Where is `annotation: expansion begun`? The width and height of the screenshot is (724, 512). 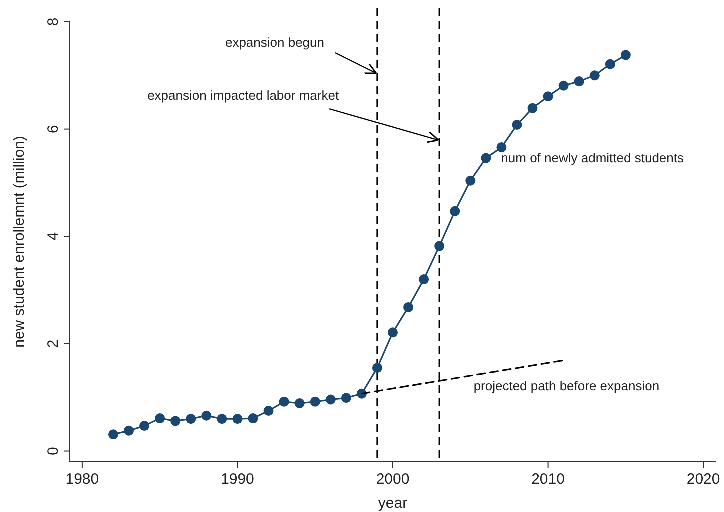 annotation: expansion begun is located at coordinates (274, 42).